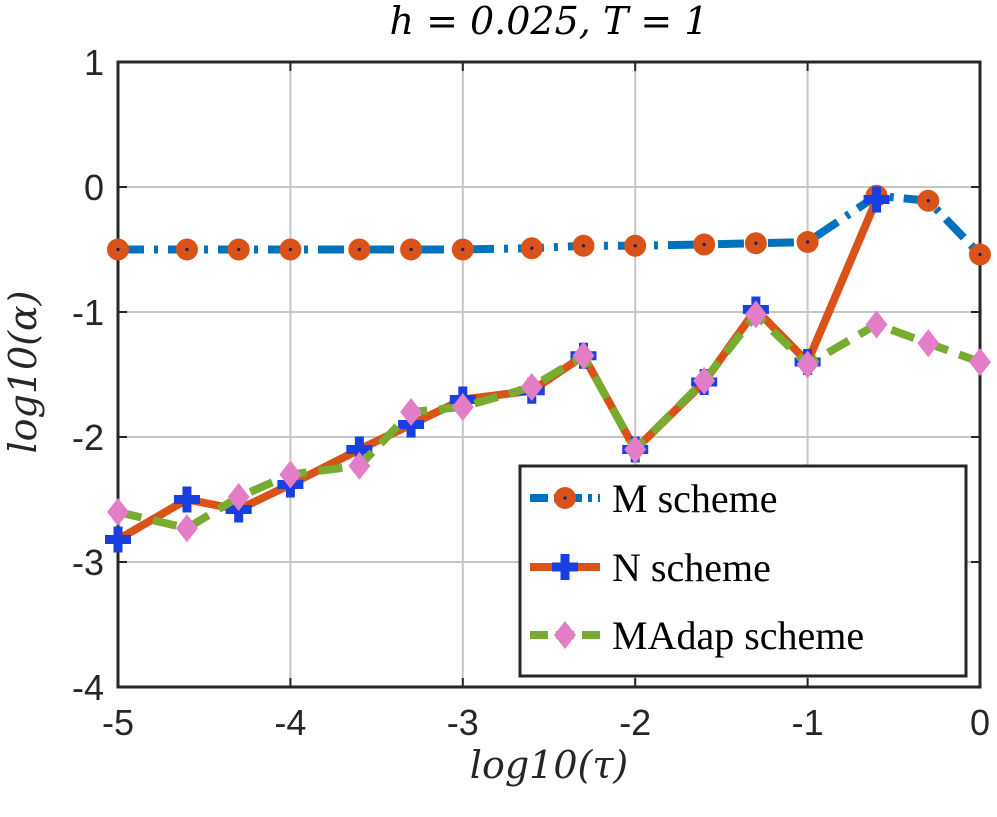 The height and width of the screenshot is (817, 997). I want to click on x-tick-label: -2, so click(635, 722).